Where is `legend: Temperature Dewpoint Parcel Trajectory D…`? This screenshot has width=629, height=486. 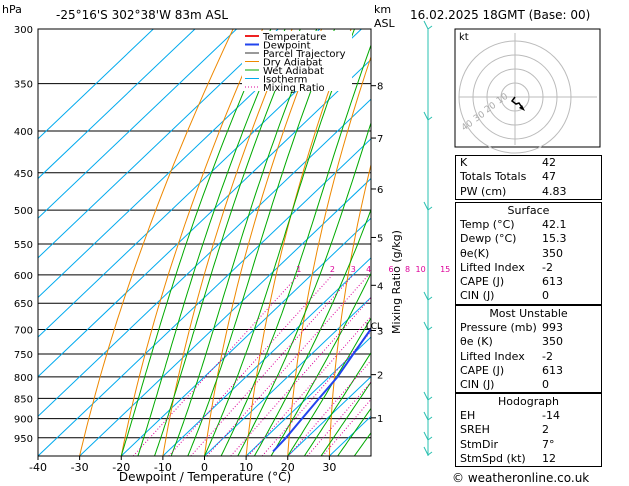 legend: Temperature Dewpoint Parcel Trajectory D… is located at coordinates (297, 62).